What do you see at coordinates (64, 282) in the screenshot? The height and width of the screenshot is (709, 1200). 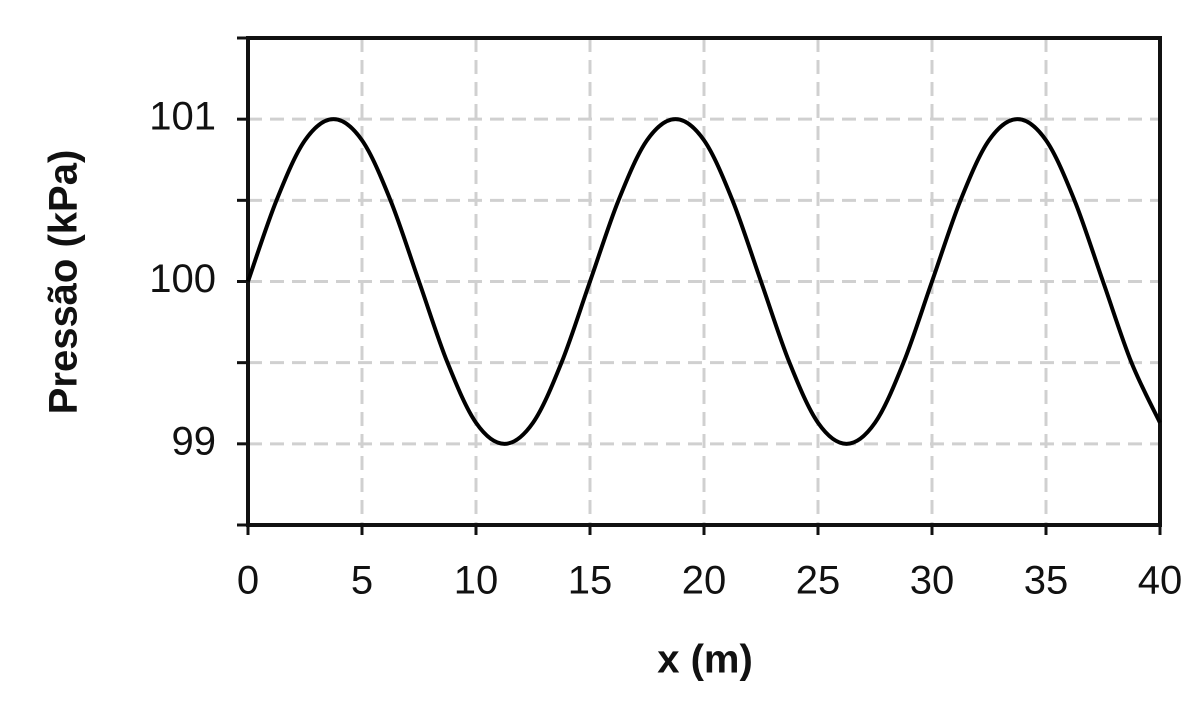 I see `y-axis-label: Pressão (kPa)` at bounding box center [64, 282].